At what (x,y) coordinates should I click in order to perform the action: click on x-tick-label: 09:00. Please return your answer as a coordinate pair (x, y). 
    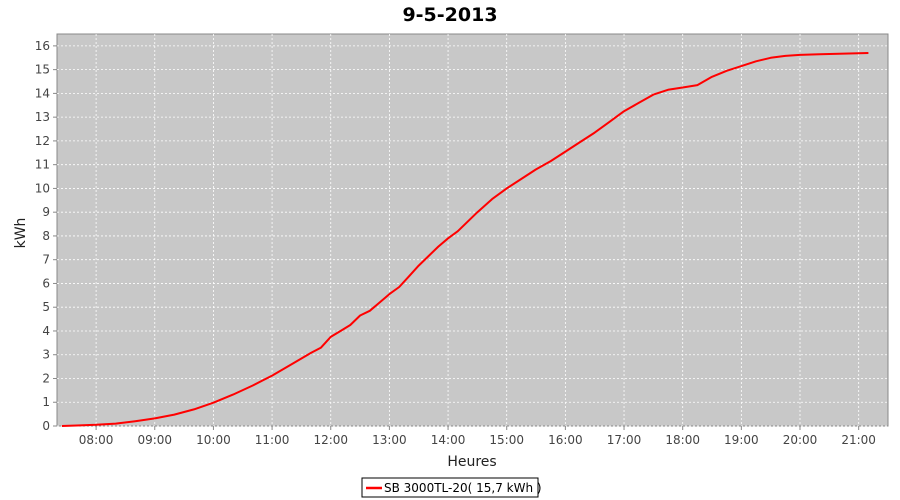
    Looking at the image, I should click on (154, 440).